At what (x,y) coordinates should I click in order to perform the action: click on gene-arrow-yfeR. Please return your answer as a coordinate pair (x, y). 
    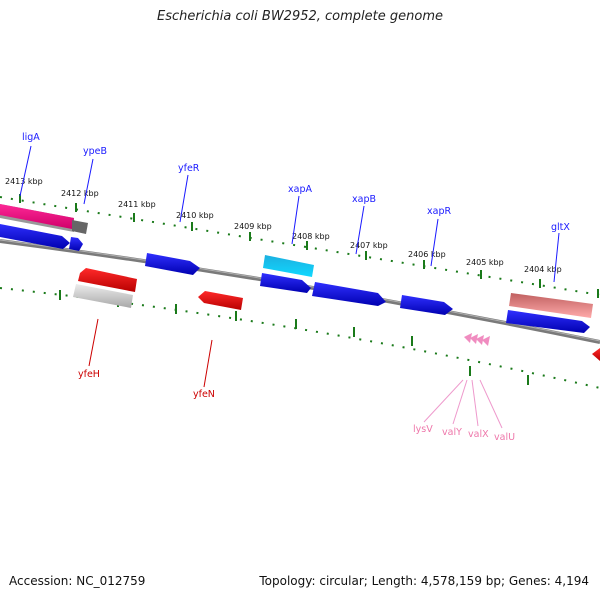
    Looking at the image, I should click on (172, 264).